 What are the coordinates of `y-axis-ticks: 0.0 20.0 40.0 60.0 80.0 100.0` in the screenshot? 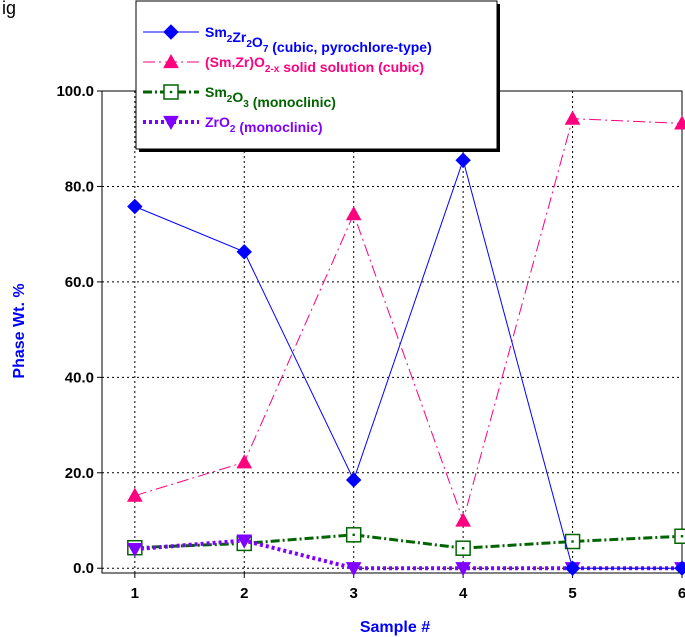 It's located at (79, 330).